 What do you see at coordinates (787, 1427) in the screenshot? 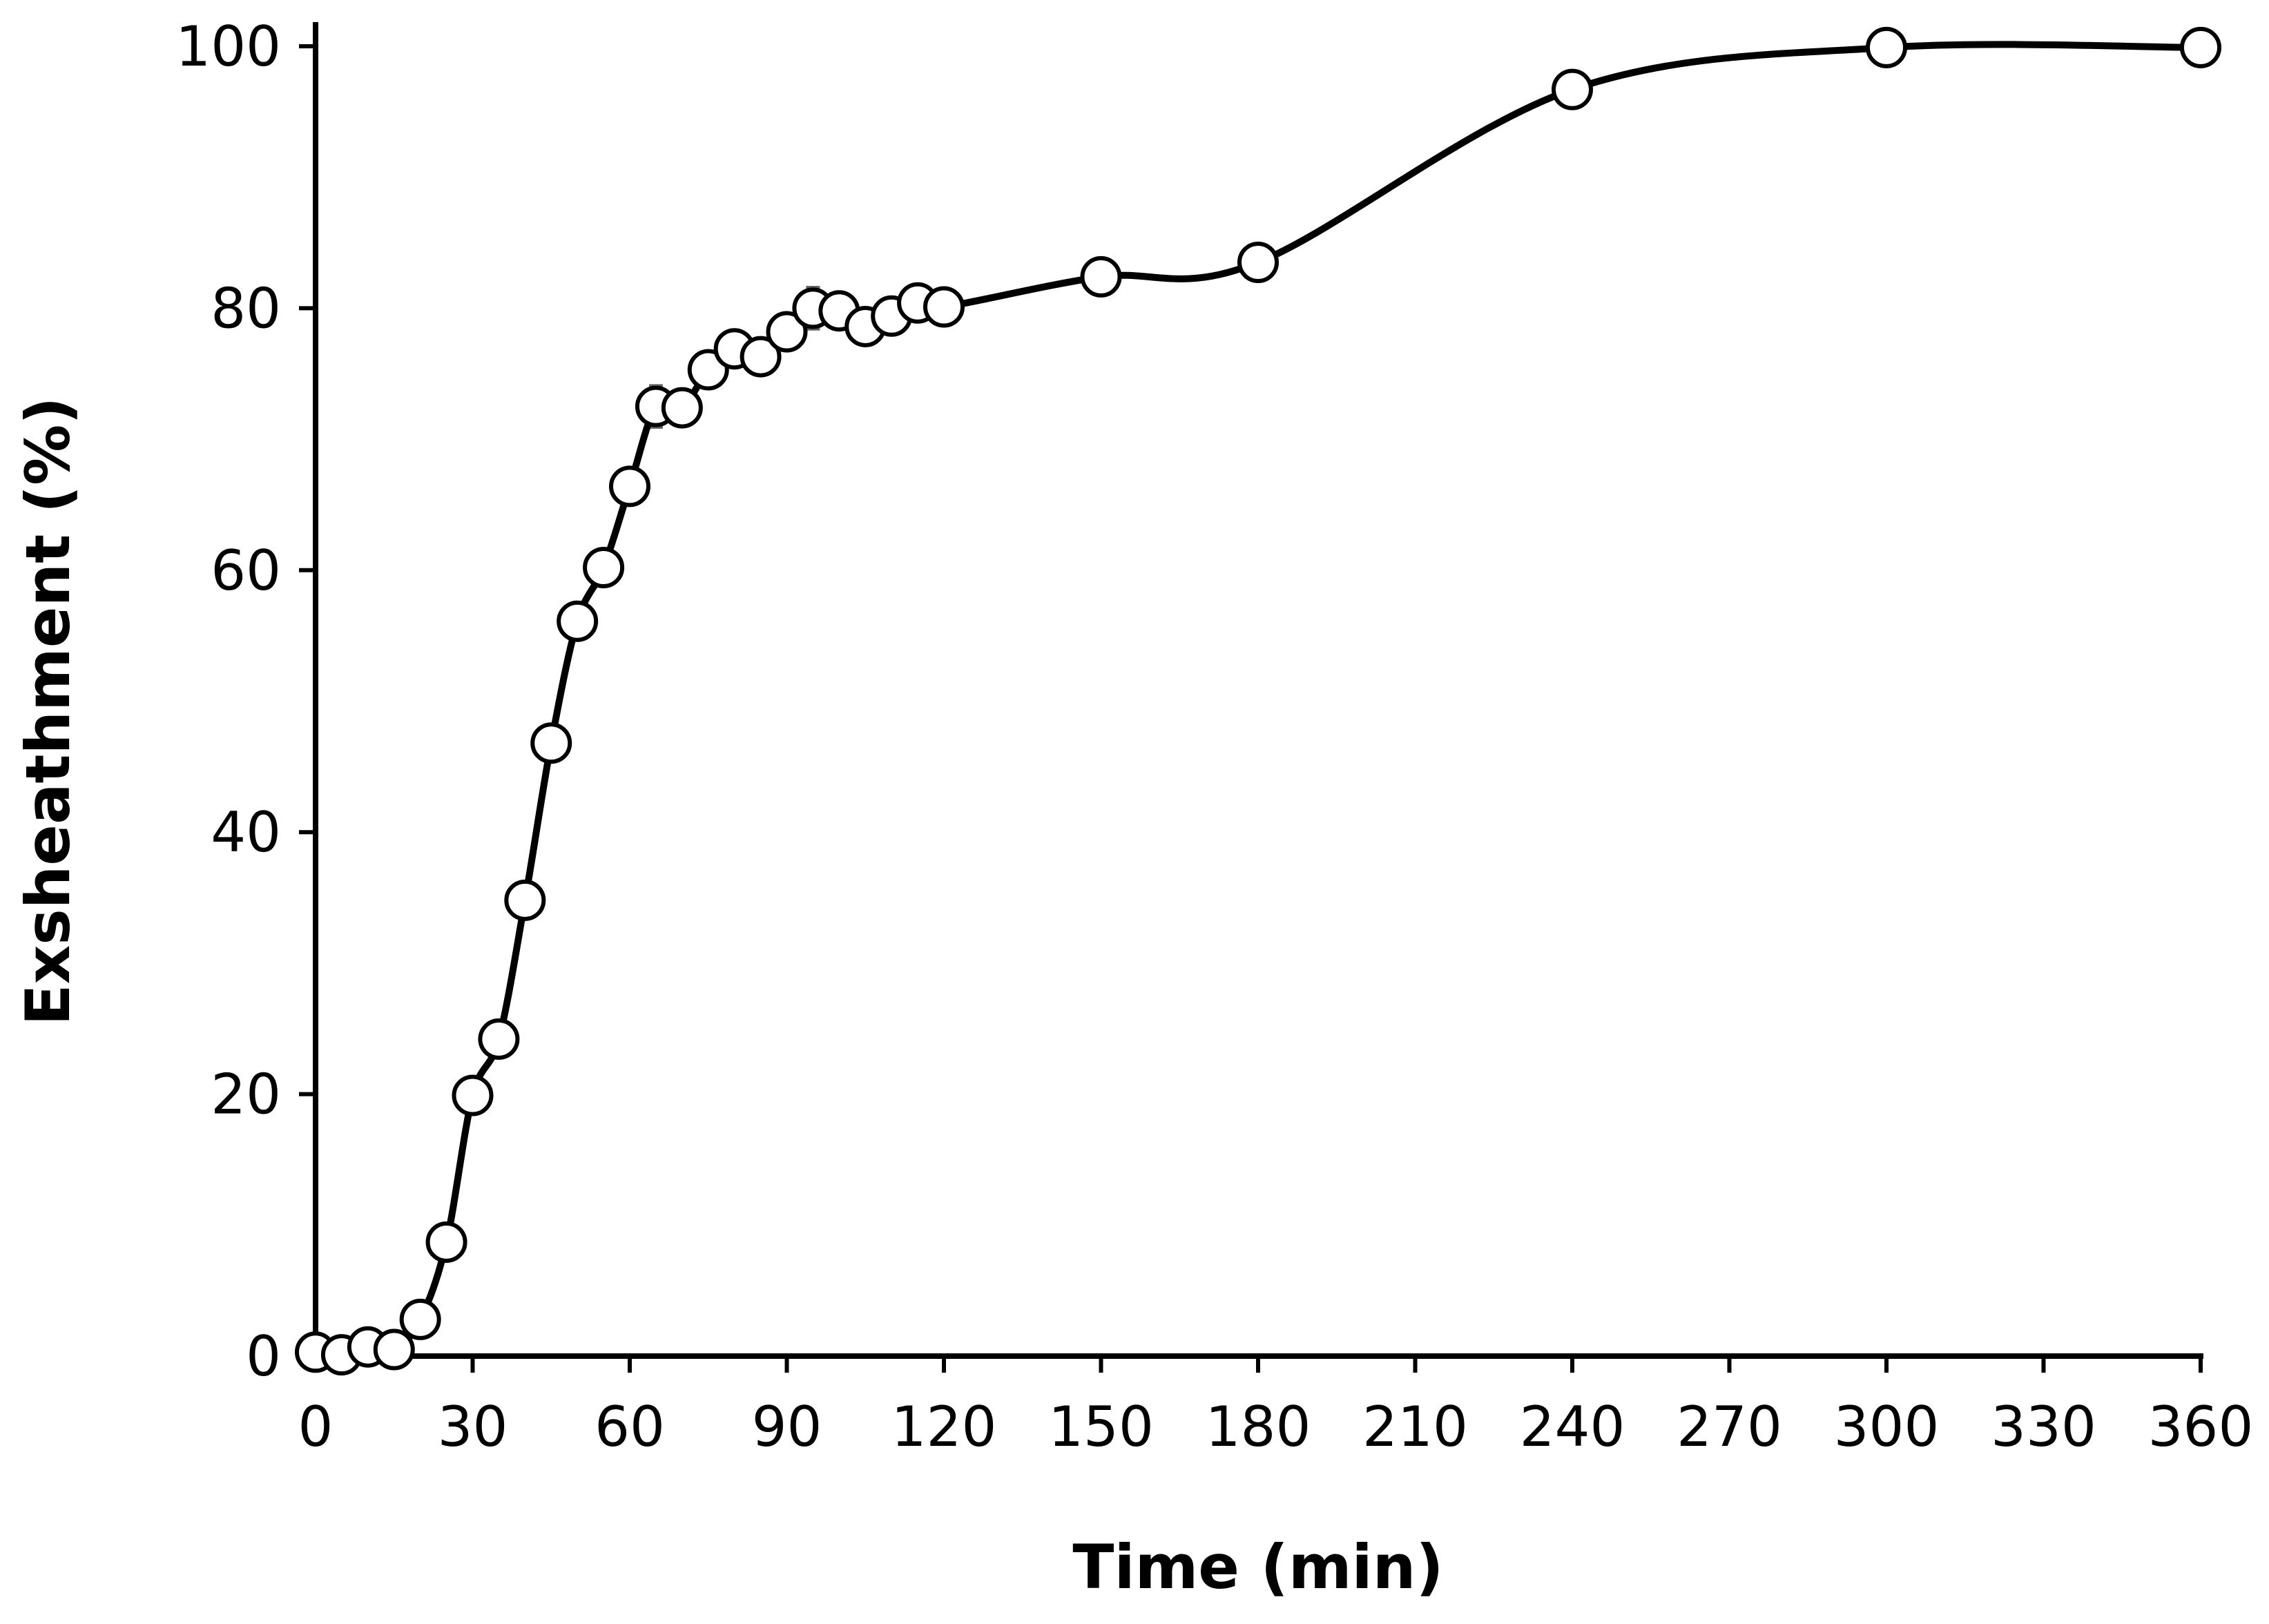
I see `x-tick-label: 90` at bounding box center [787, 1427].